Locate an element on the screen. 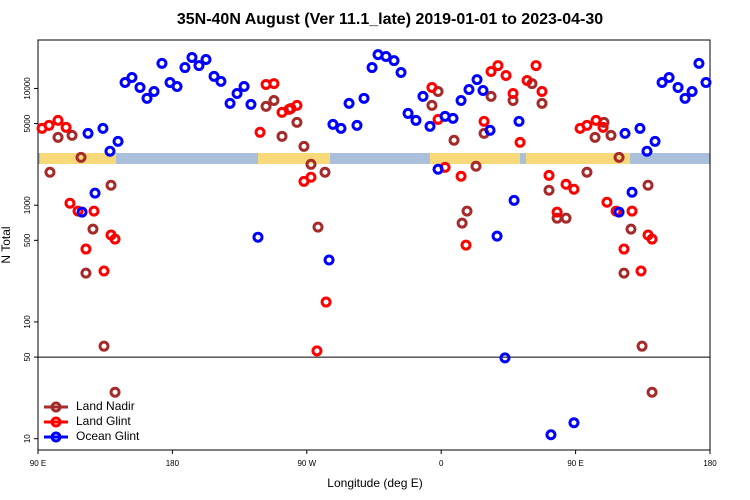 This screenshot has width=750, height=500. x-tick-label: 180 is located at coordinates (173, 463).